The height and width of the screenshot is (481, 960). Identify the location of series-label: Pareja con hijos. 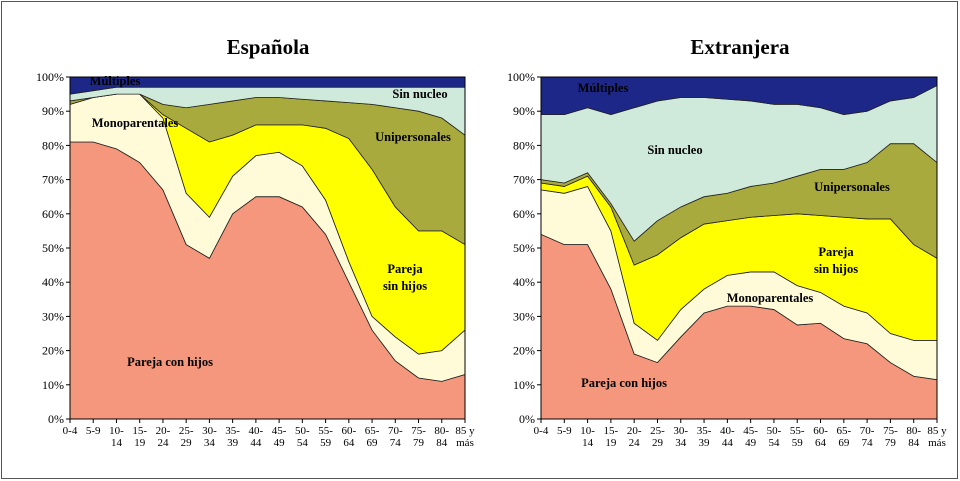
(170, 362).